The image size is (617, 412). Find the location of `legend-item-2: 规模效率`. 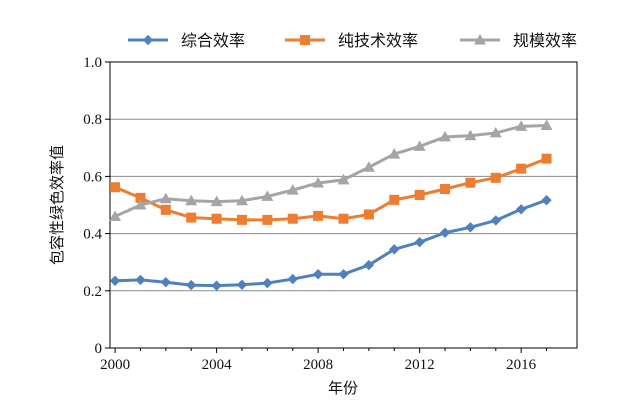

legend-item-2: 规模效率 is located at coordinates (518, 40).